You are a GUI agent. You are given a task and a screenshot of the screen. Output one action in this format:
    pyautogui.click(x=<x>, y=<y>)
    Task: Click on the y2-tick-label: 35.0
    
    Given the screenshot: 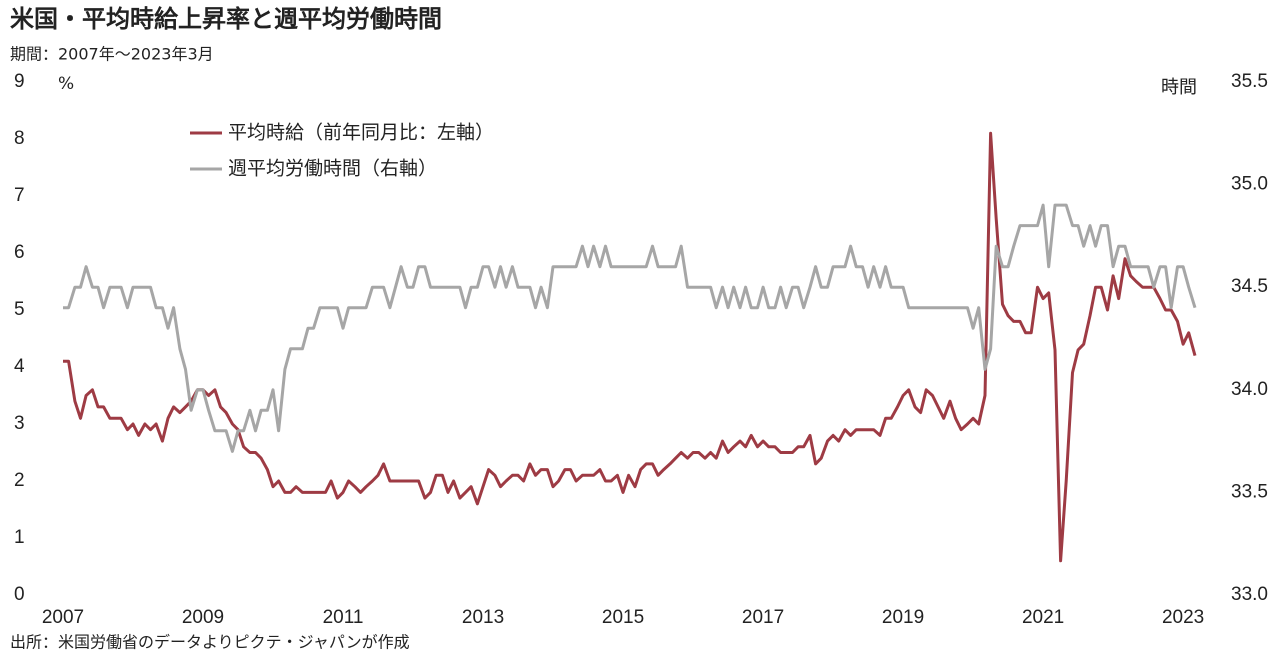 What is the action you would take?
    pyautogui.click(x=1249, y=184)
    